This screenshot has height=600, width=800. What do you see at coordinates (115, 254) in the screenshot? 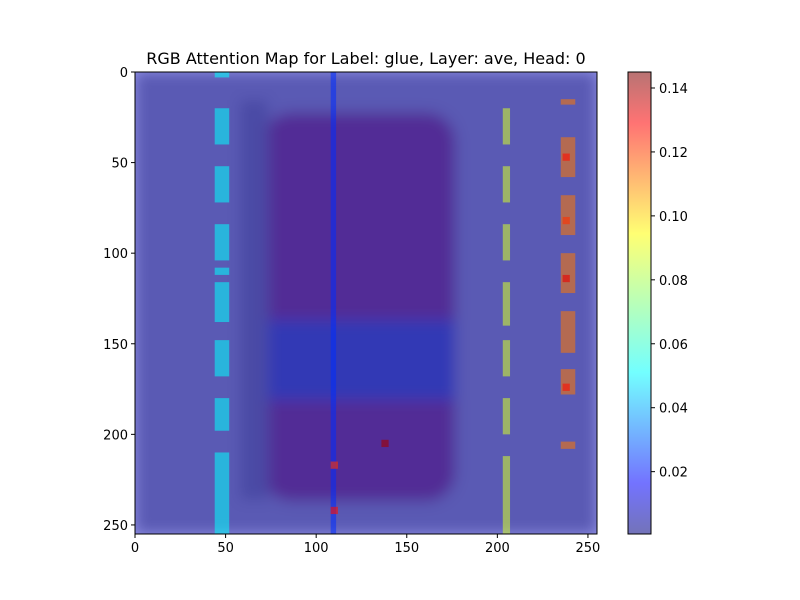
I see `y-tick-label-2: 100` at bounding box center [115, 254].